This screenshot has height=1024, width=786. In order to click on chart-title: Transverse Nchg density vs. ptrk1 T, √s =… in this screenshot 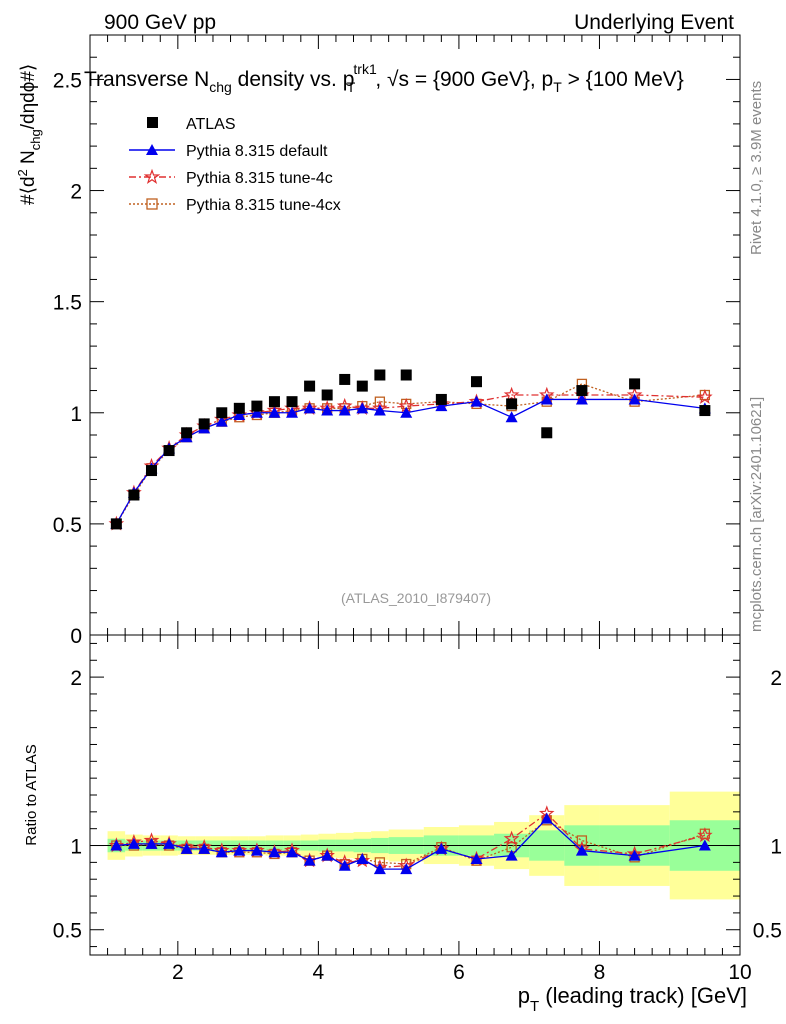, I will do `click(384, 78)`.